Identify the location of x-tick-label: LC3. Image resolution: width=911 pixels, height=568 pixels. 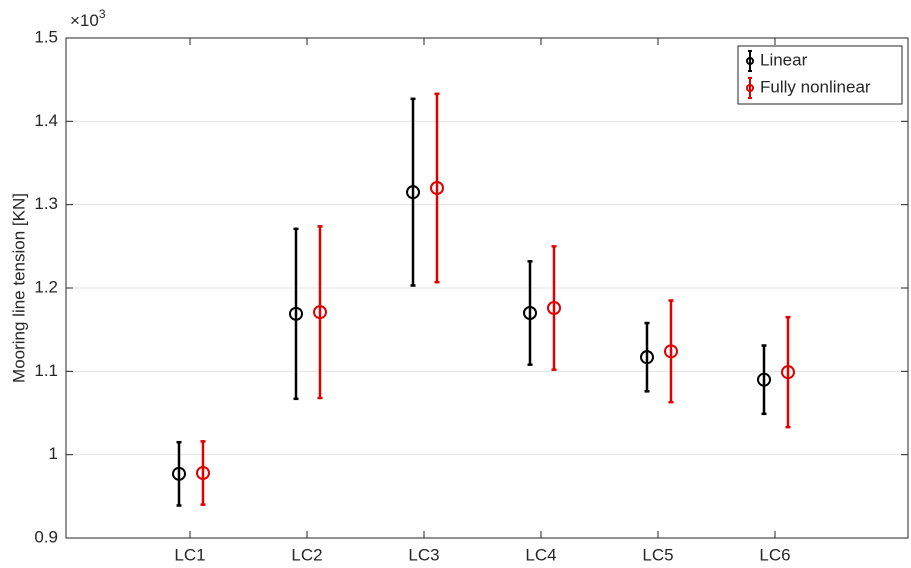
(423, 554).